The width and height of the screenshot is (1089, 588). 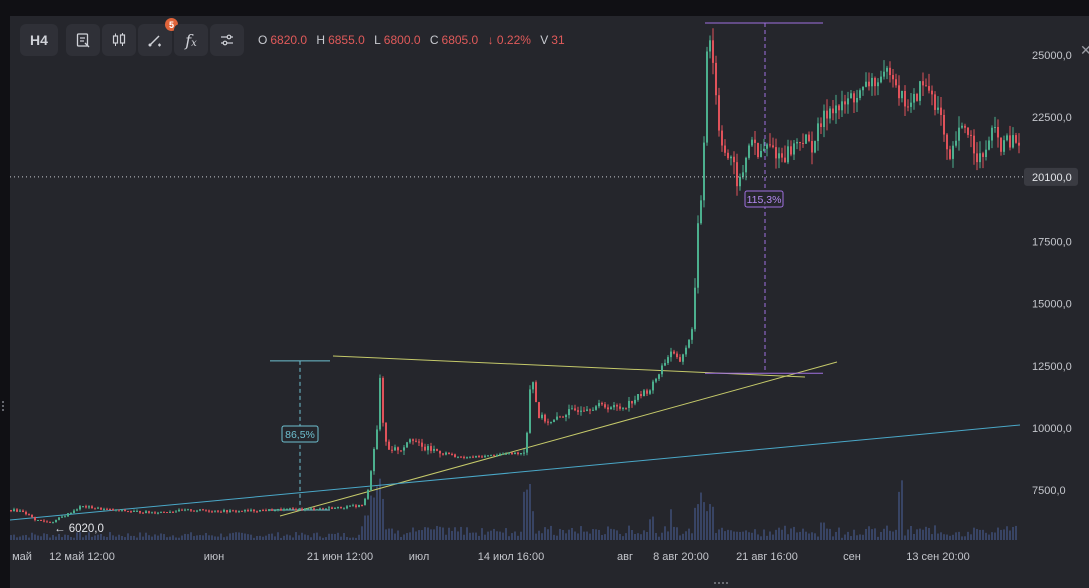 What do you see at coordinates (1084, 50) in the screenshot?
I see `close-icon: ✕` at bounding box center [1084, 50].